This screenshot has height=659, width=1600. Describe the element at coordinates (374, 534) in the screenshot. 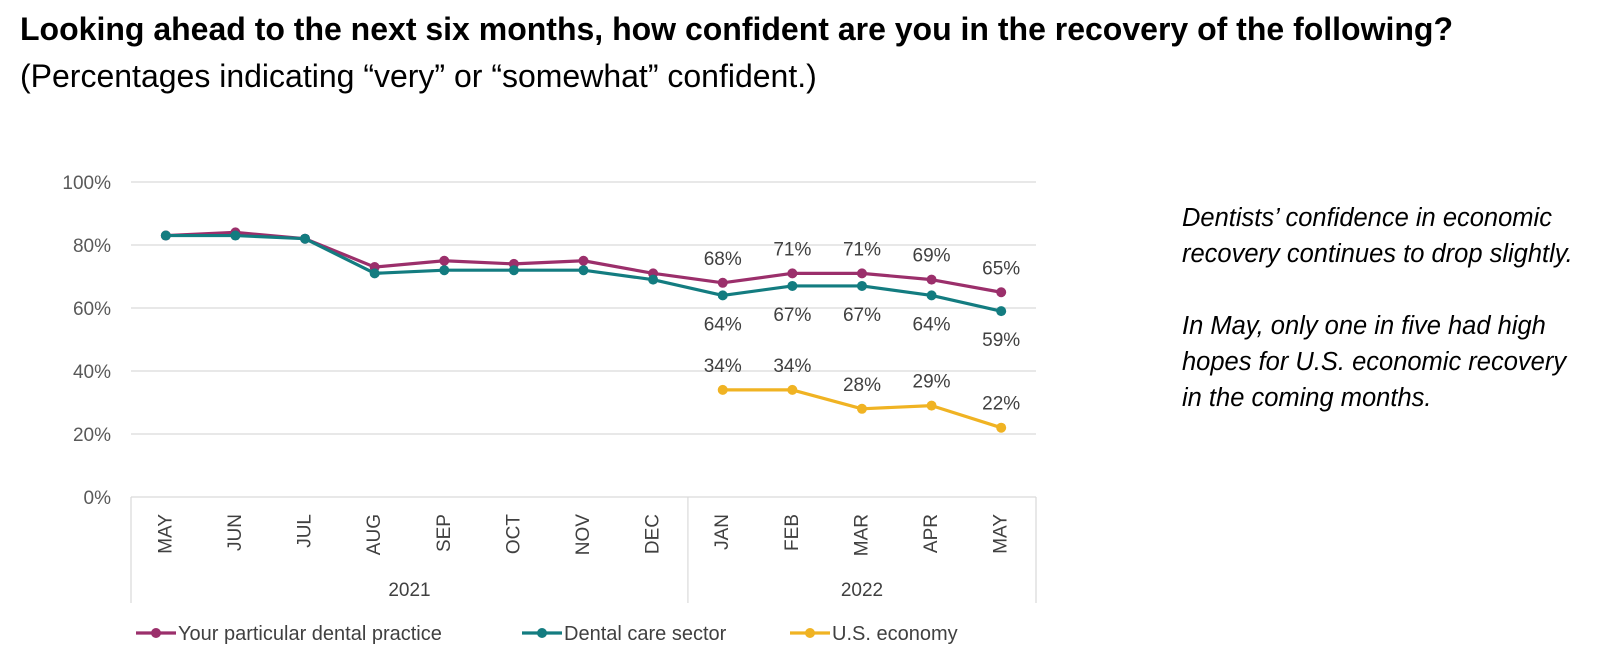

I see `x-tick-label: AUG` at that location.